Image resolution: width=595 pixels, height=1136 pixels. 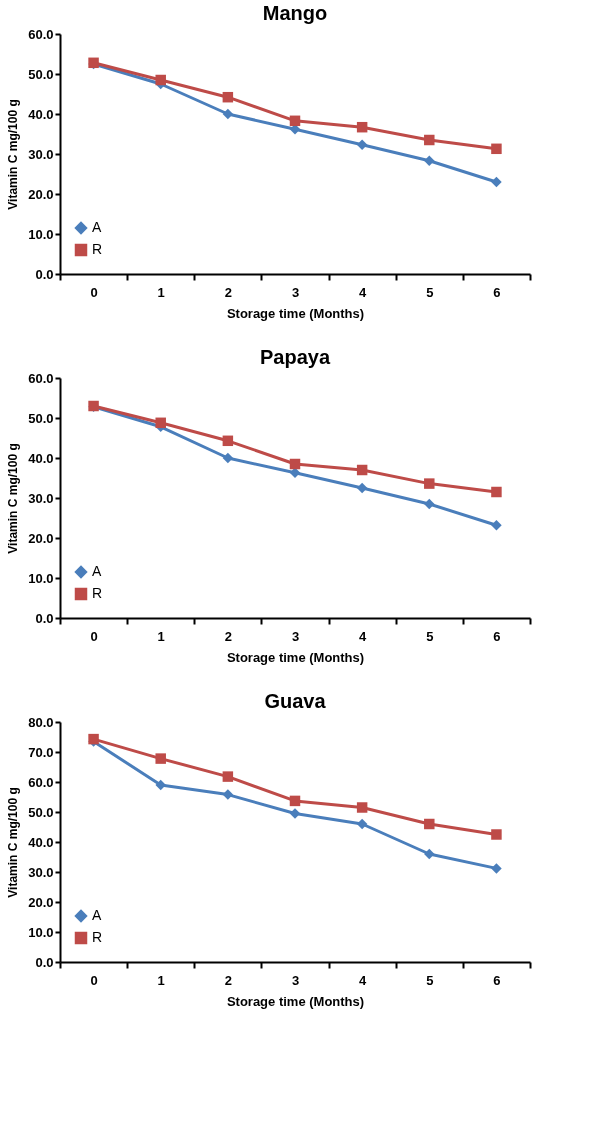 I want to click on chart-title: Guava, so click(x=295, y=701).